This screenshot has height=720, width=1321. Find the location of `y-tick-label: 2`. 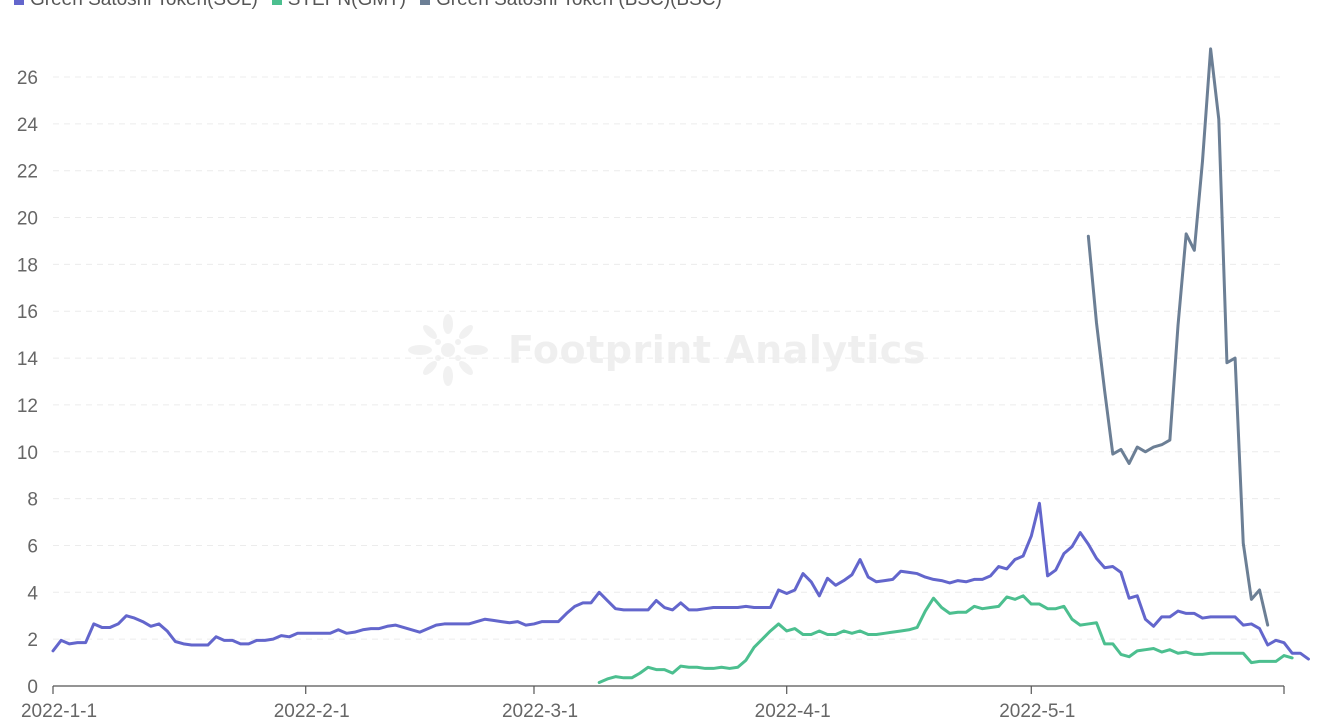

y-tick-label: 2 is located at coordinates (32, 640).